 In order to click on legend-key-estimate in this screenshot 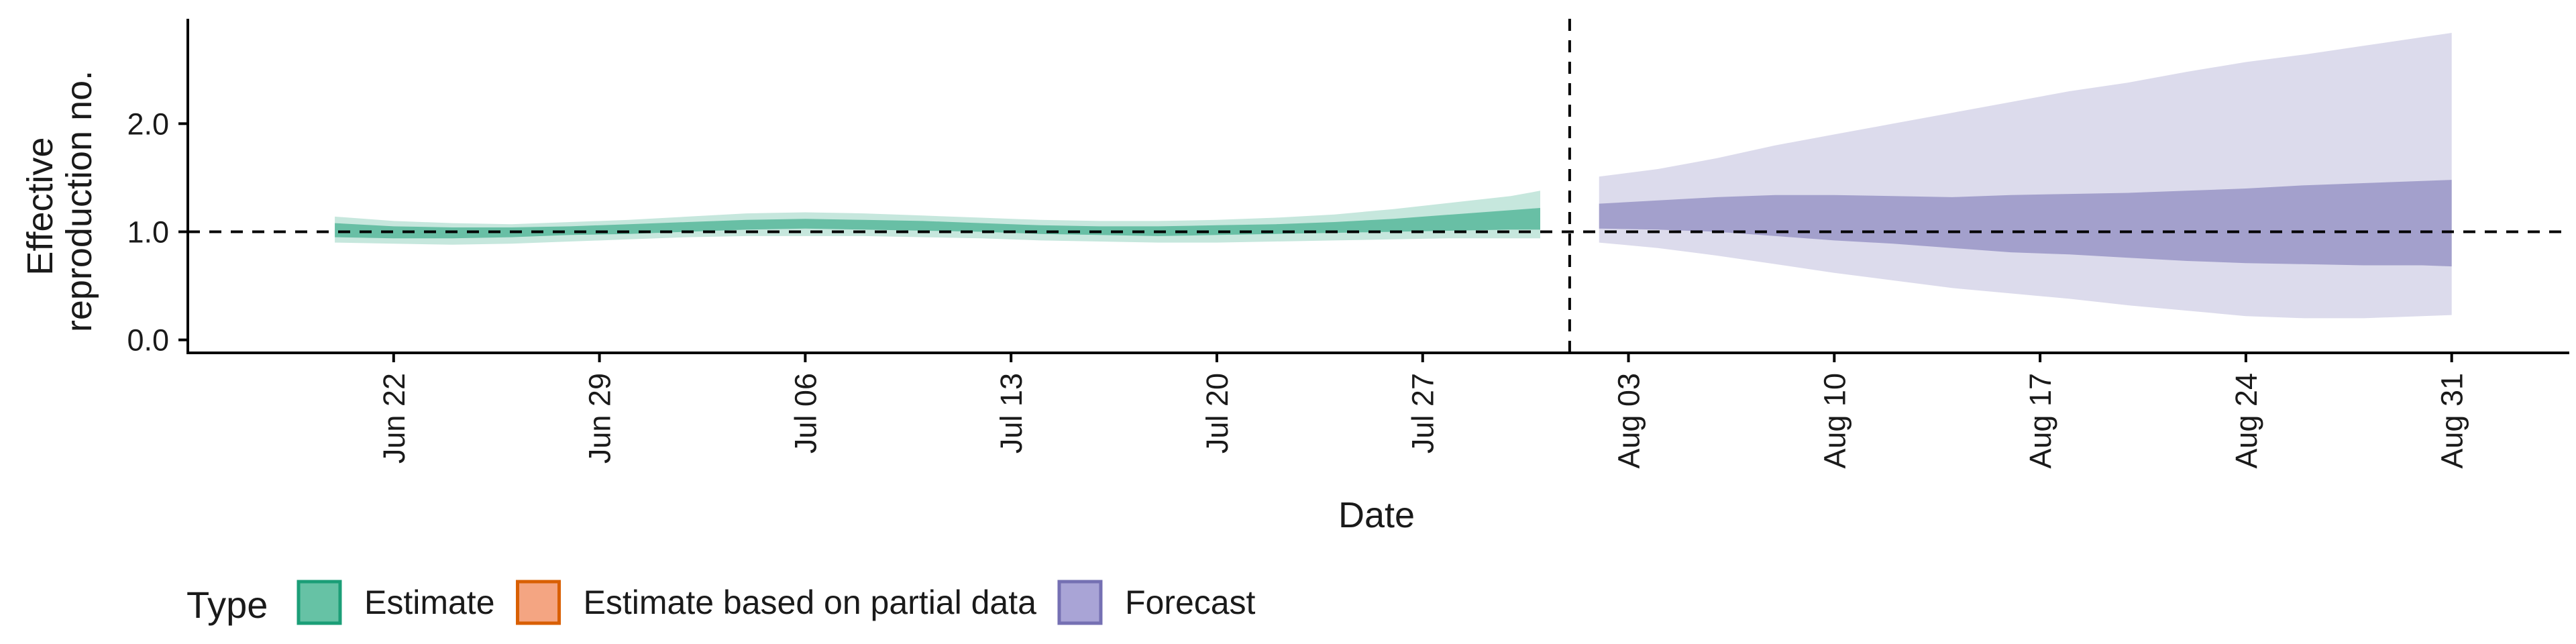, I will do `click(319, 602)`.